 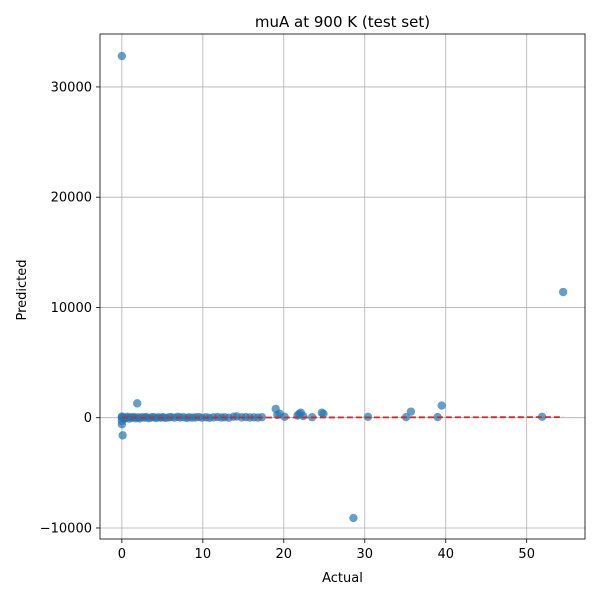 I want to click on y-tick-label: 10000, so click(x=71, y=308).